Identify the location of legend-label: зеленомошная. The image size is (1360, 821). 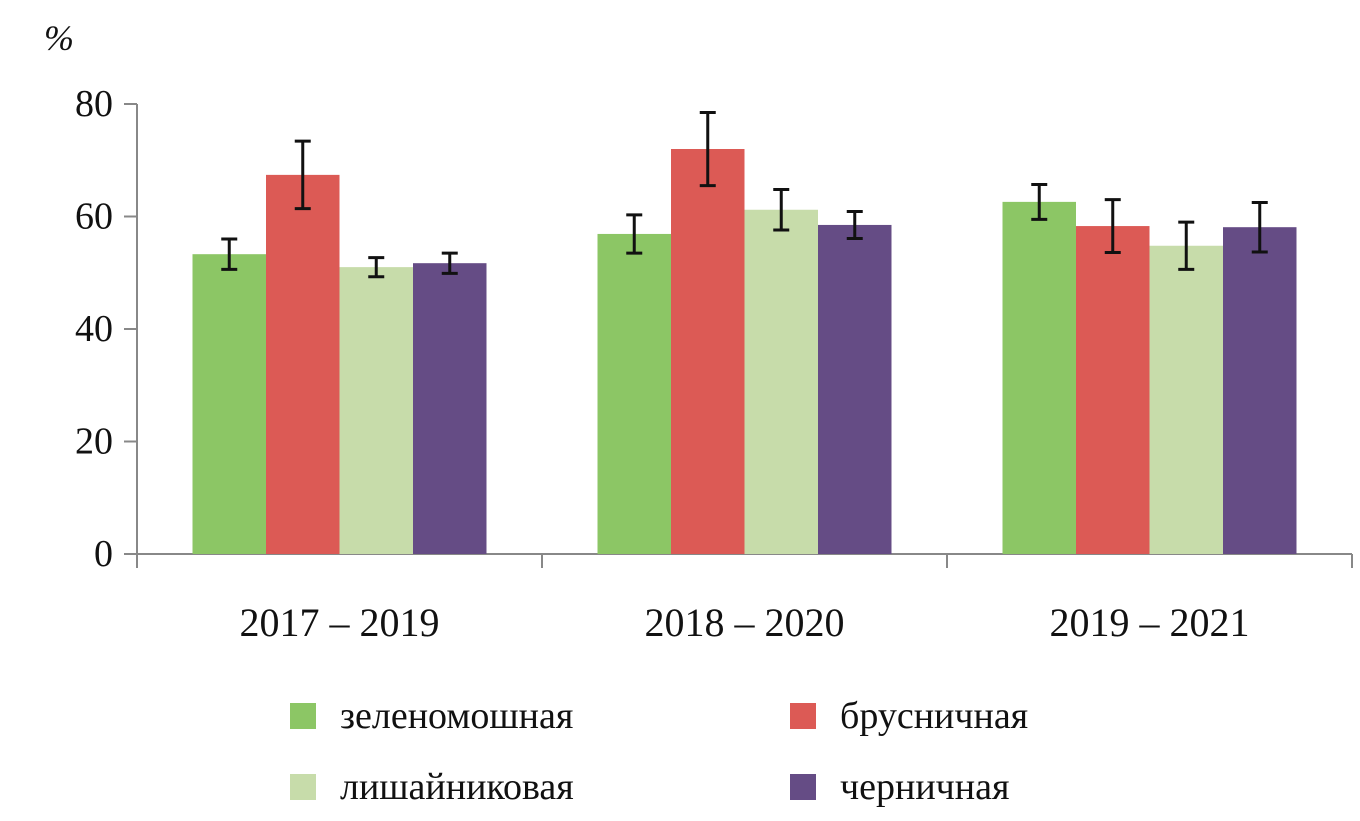
(456, 716).